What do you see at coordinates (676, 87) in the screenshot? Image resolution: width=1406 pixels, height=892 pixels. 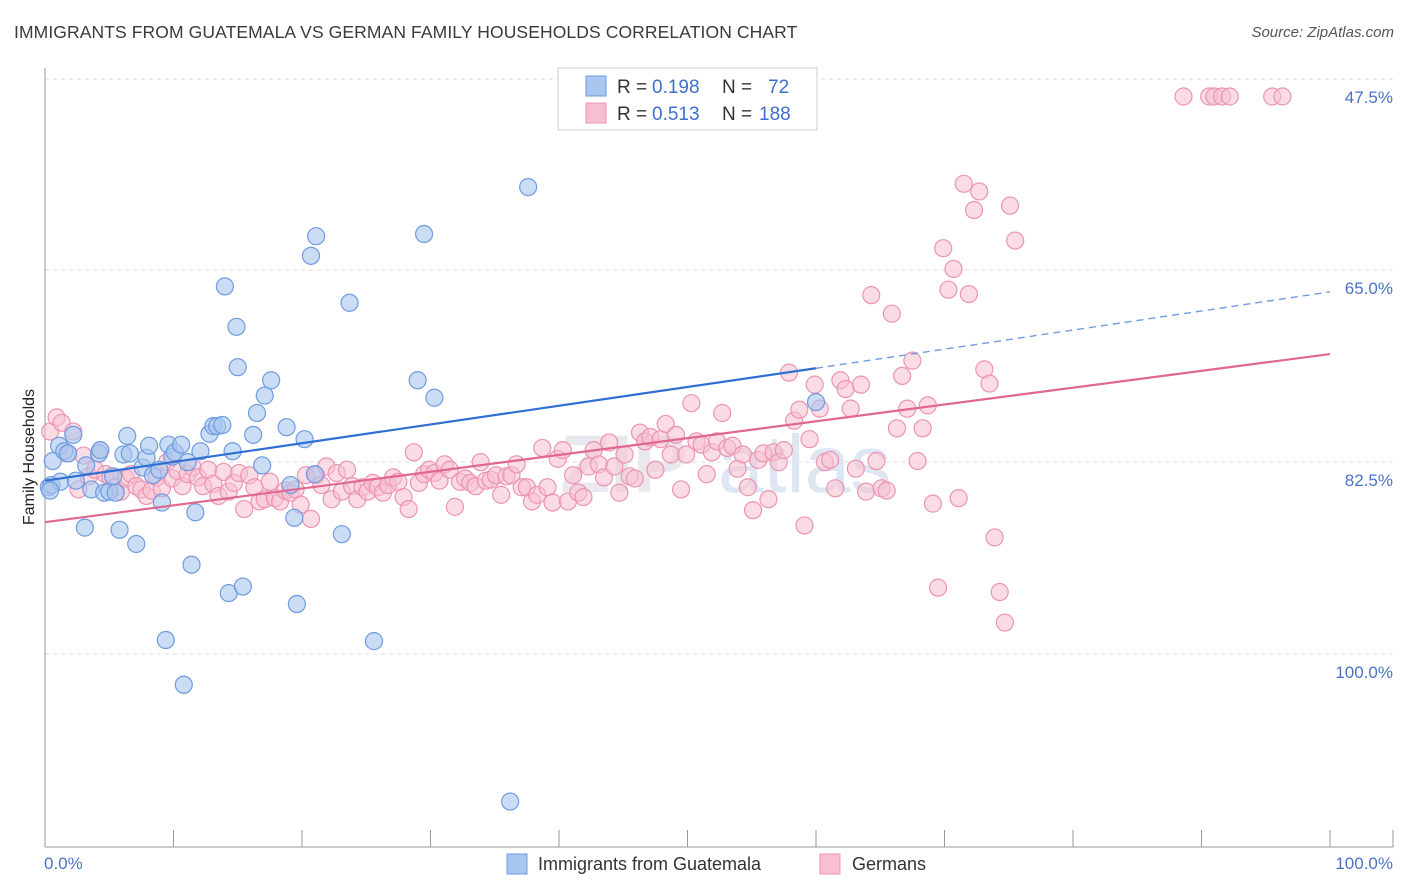 I see `legend-r-value-1: 0.198` at bounding box center [676, 87].